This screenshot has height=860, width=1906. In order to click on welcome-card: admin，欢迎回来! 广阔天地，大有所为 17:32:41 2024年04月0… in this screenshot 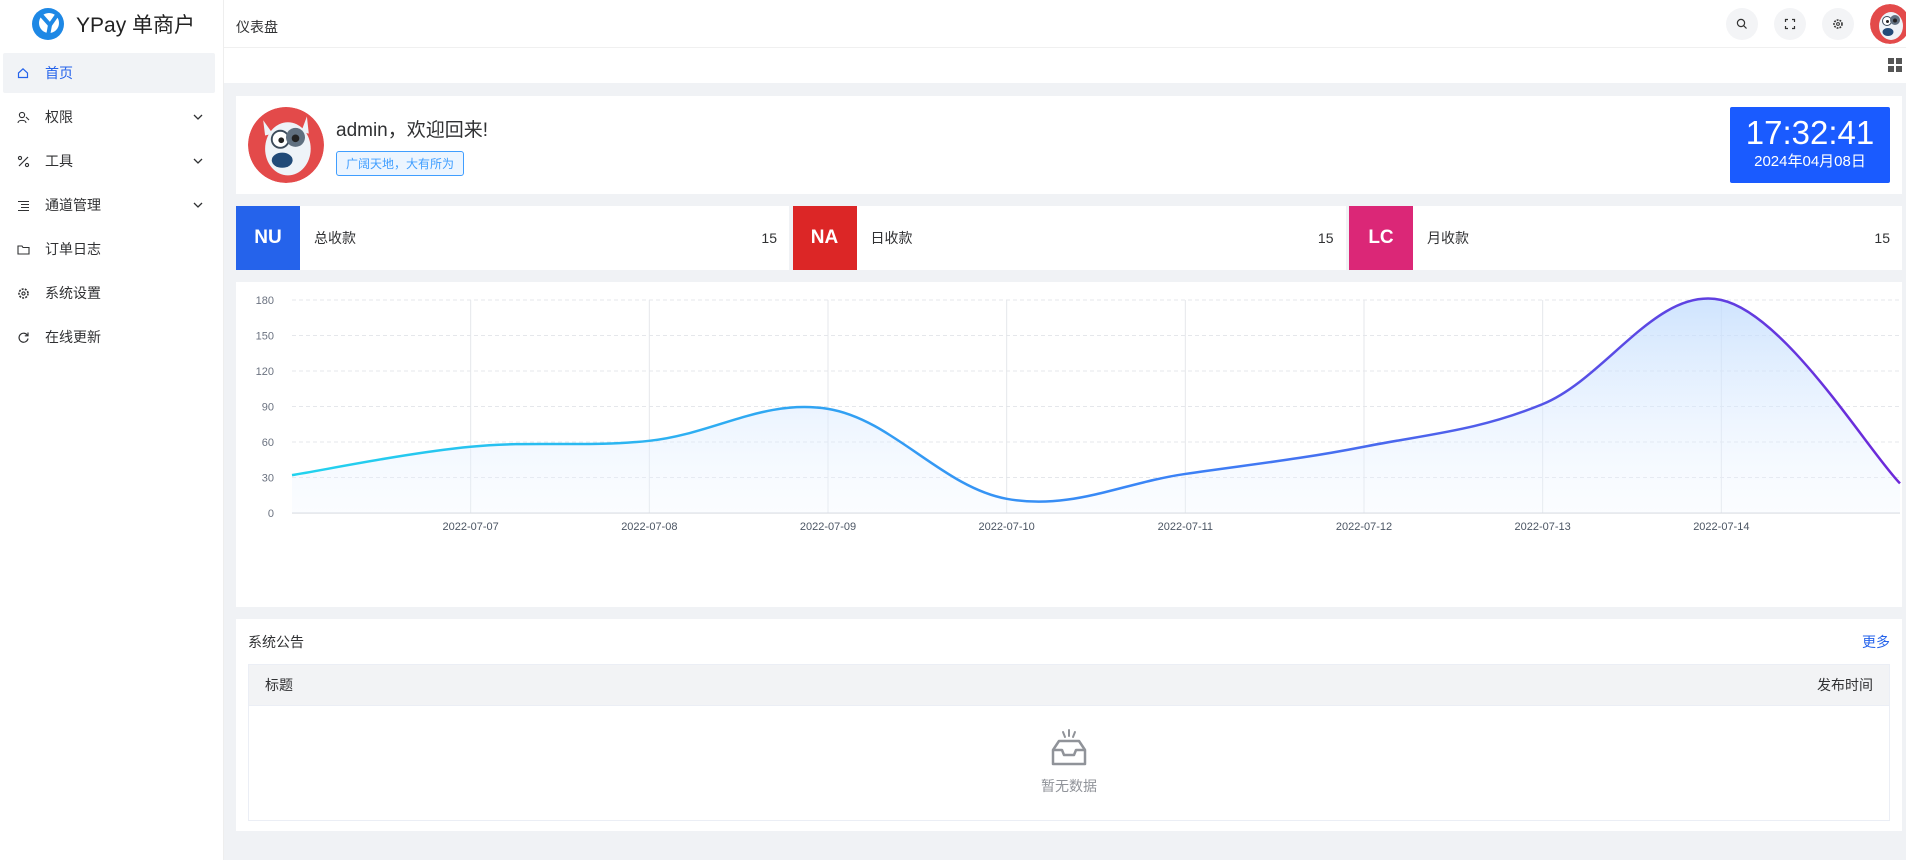, I will do `click(1069, 145)`.